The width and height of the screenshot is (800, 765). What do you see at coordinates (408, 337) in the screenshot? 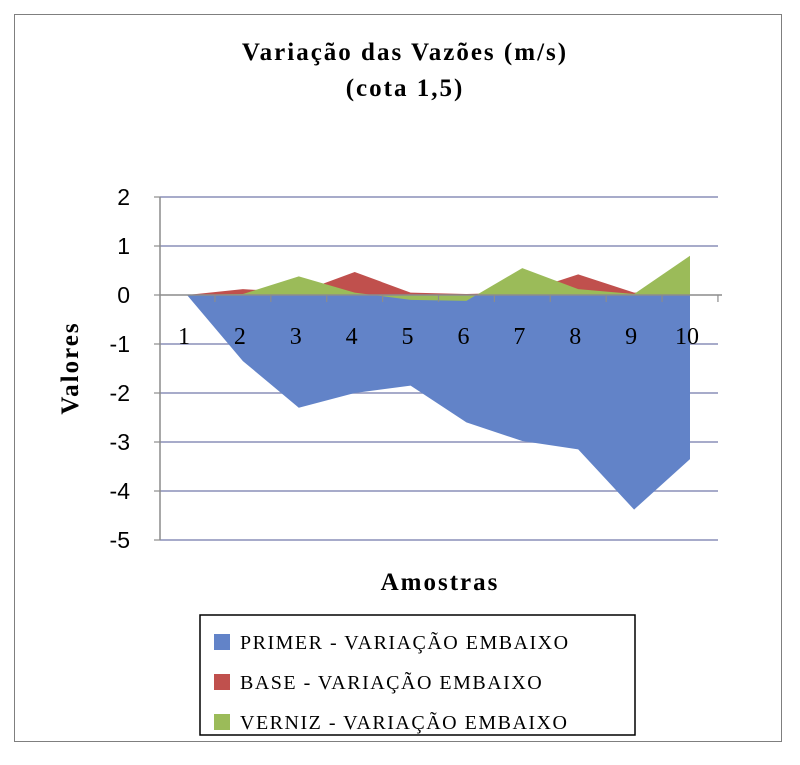
I see `x-tick-label: 5` at bounding box center [408, 337].